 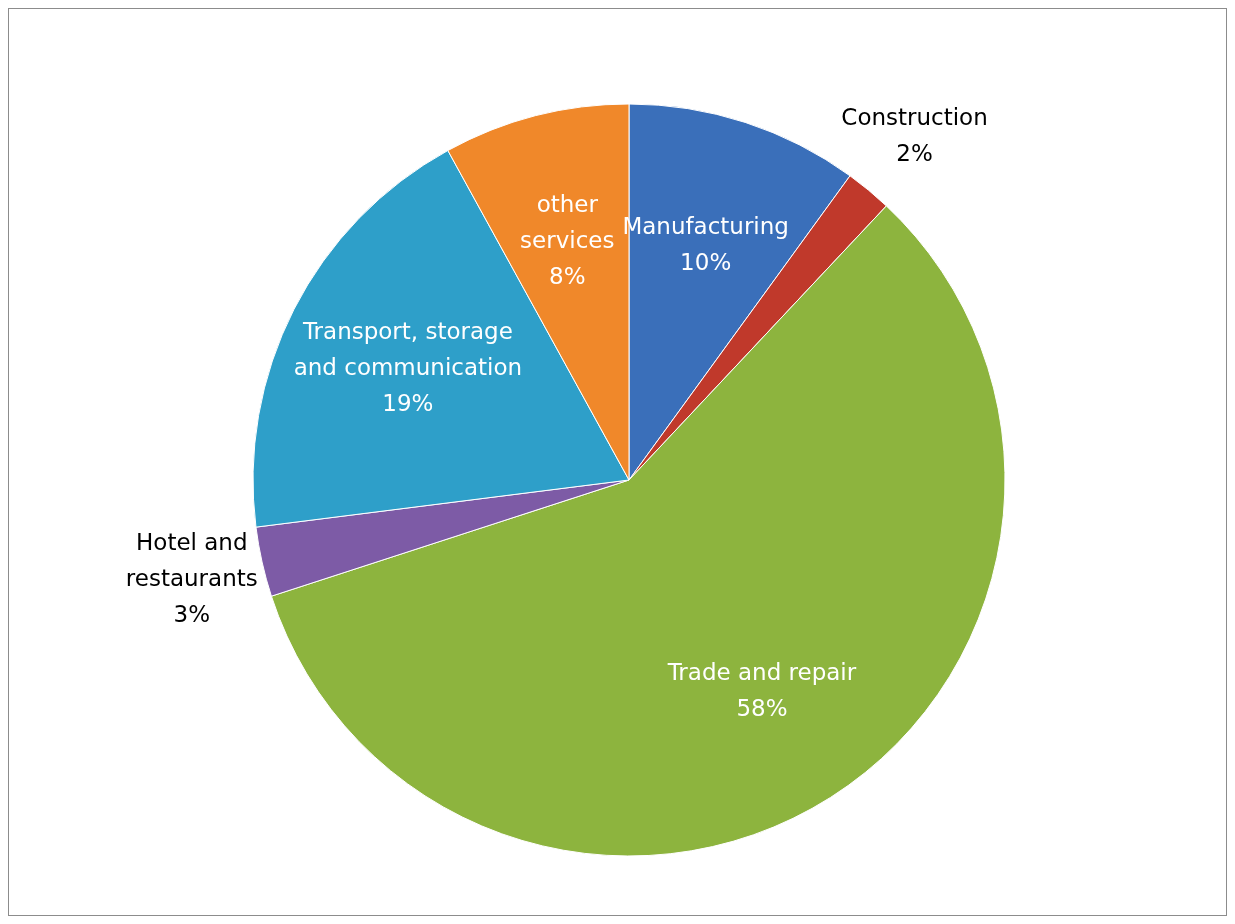 What do you see at coordinates (567, 221) in the screenshot?
I see `slice-label: other services` at bounding box center [567, 221].